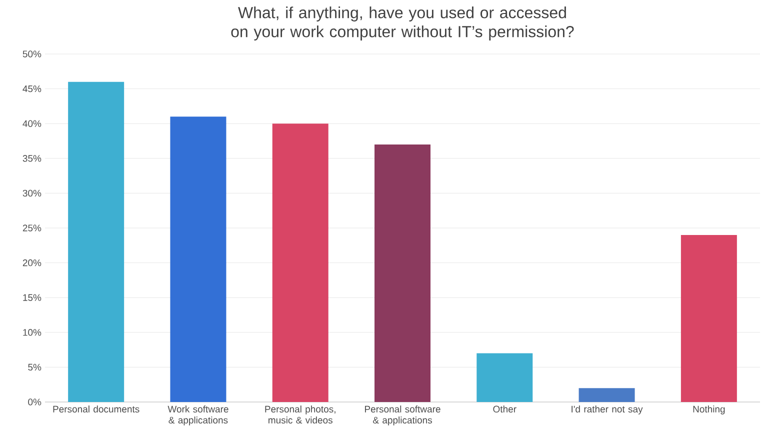 The image size is (768, 439). Describe the element at coordinates (198, 416) in the screenshot. I see `x-tick-label: Work software & applications` at that location.